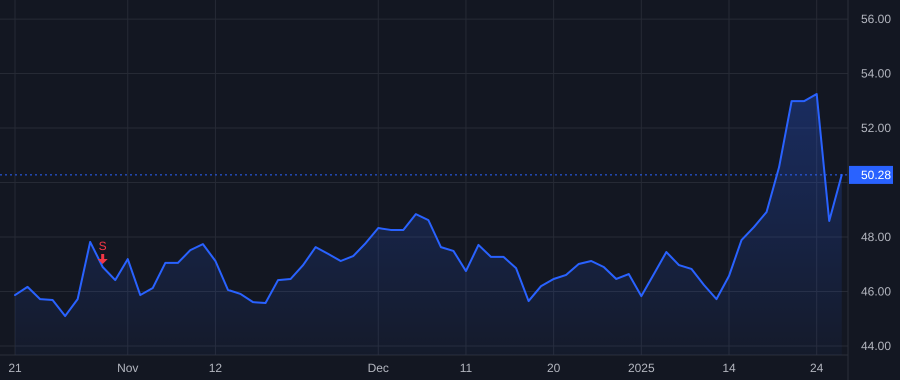  What do you see at coordinates (876, 291) in the screenshot?
I see `y-tick-label: 46.00` at bounding box center [876, 291].